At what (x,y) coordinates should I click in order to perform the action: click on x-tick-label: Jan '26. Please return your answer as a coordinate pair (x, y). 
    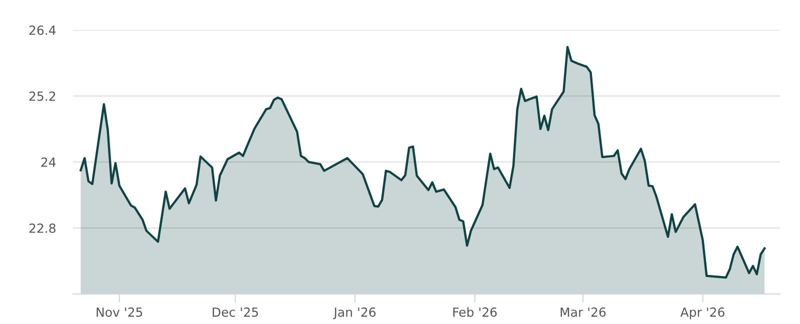
    Looking at the image, I should click on (354, 313).